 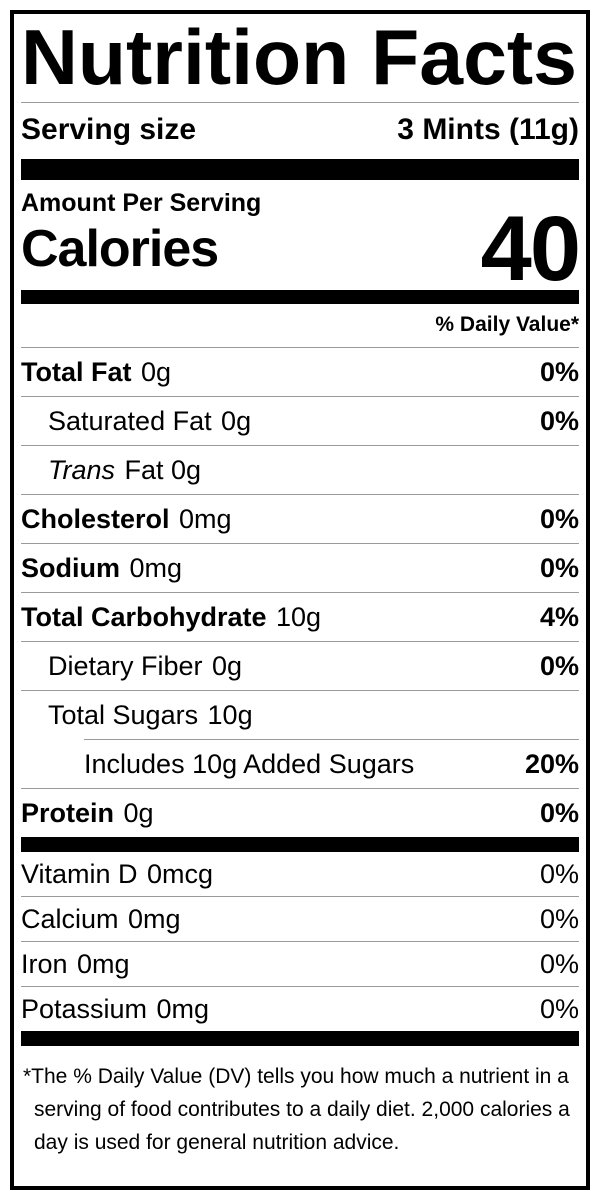 I want to click on nutrient-name: Saturated Fat, so click(x=130, y=421).